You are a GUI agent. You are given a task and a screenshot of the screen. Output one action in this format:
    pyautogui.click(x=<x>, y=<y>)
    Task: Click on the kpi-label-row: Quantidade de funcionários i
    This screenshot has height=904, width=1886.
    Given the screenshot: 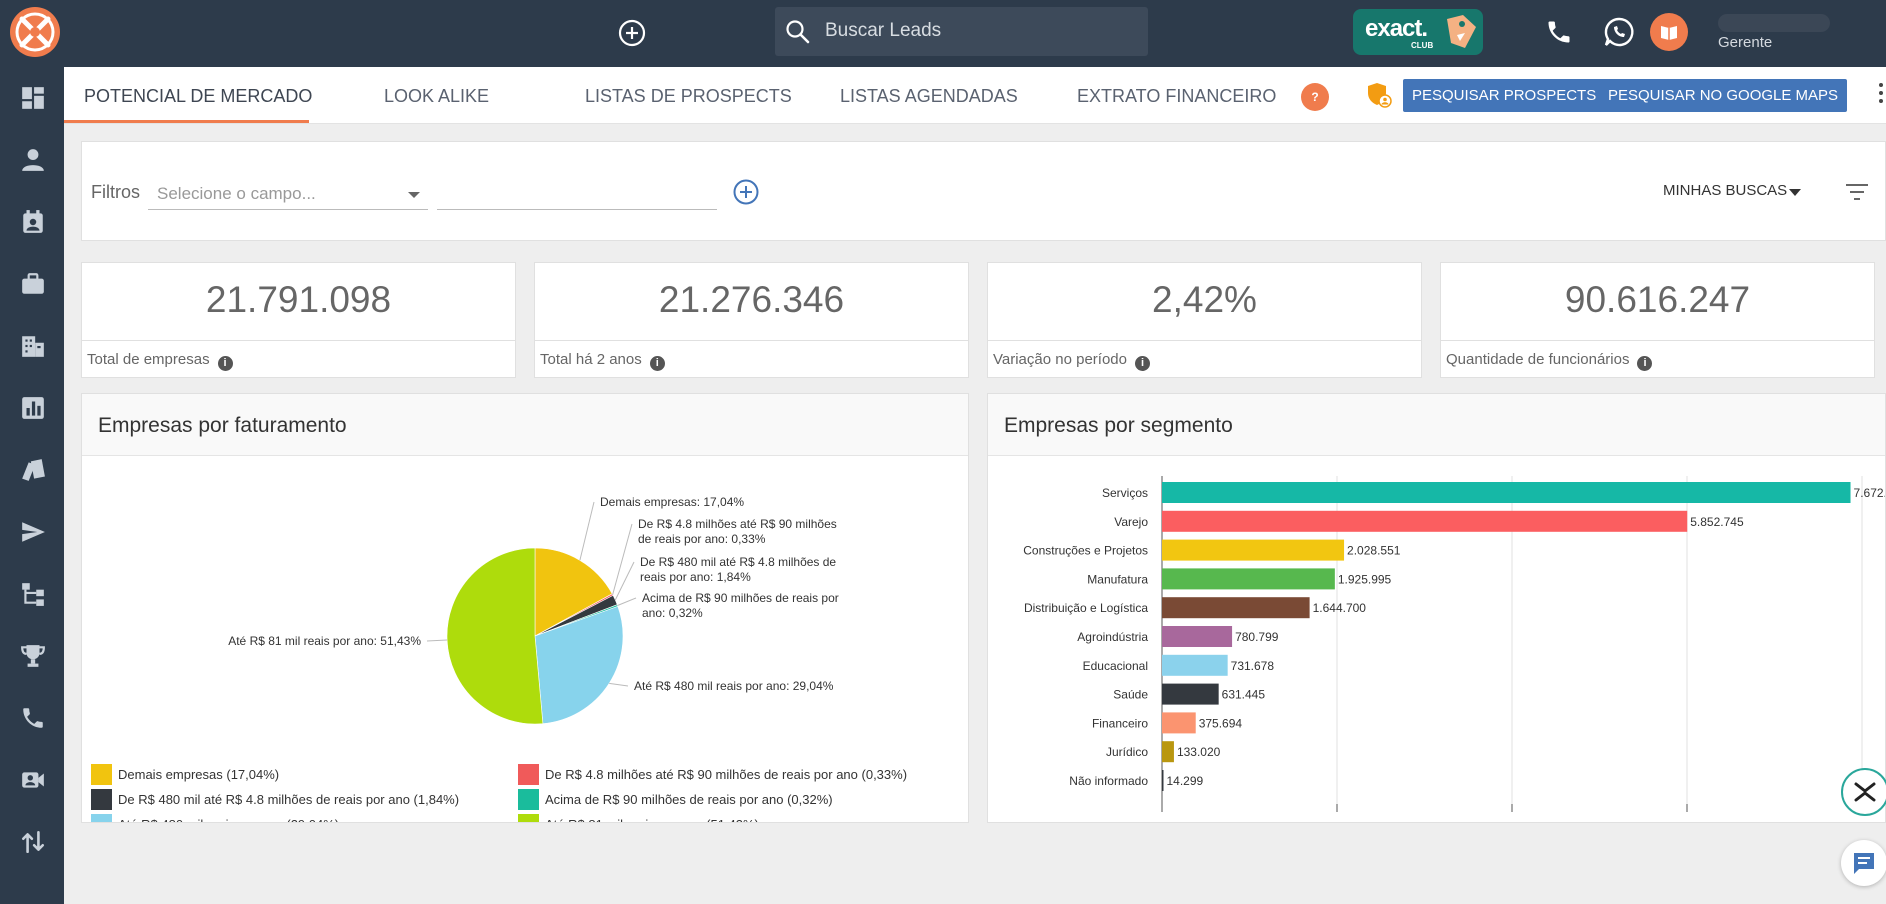 What is the action you would take?
    pyautogui.click(x=1549, y=361)
    